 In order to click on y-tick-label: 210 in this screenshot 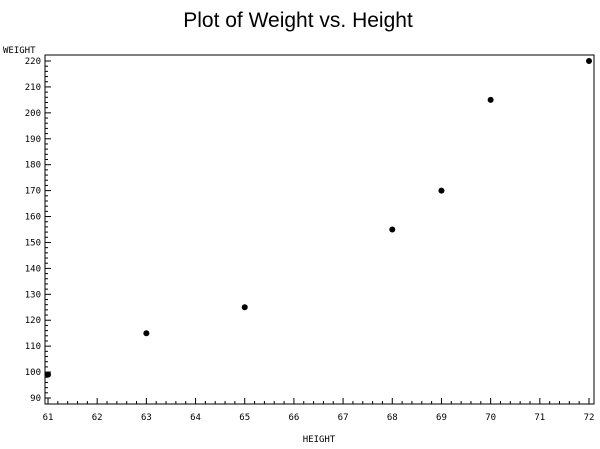, I will do `click(33, 88)`.